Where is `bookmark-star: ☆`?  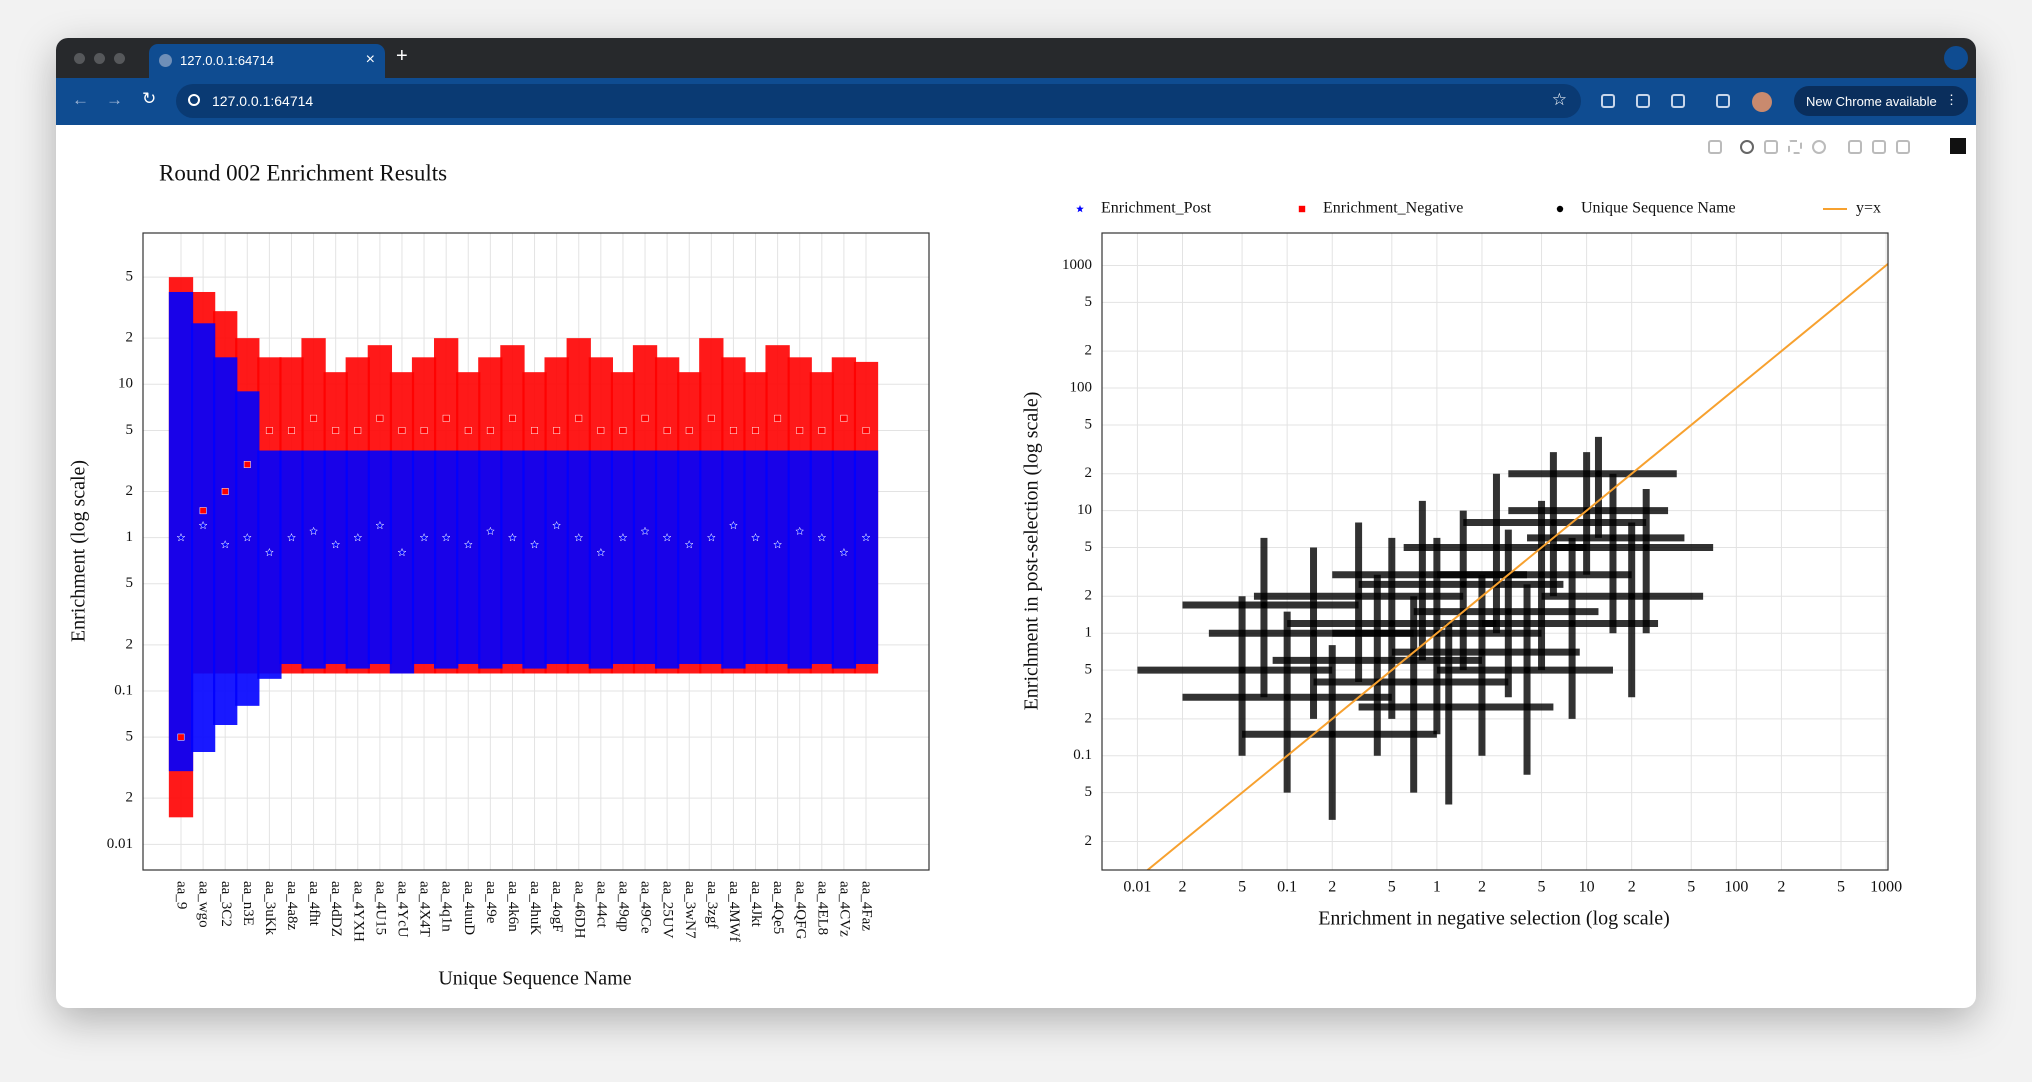 bookmark-star: ☆ is located at coordinates (1559, 99).